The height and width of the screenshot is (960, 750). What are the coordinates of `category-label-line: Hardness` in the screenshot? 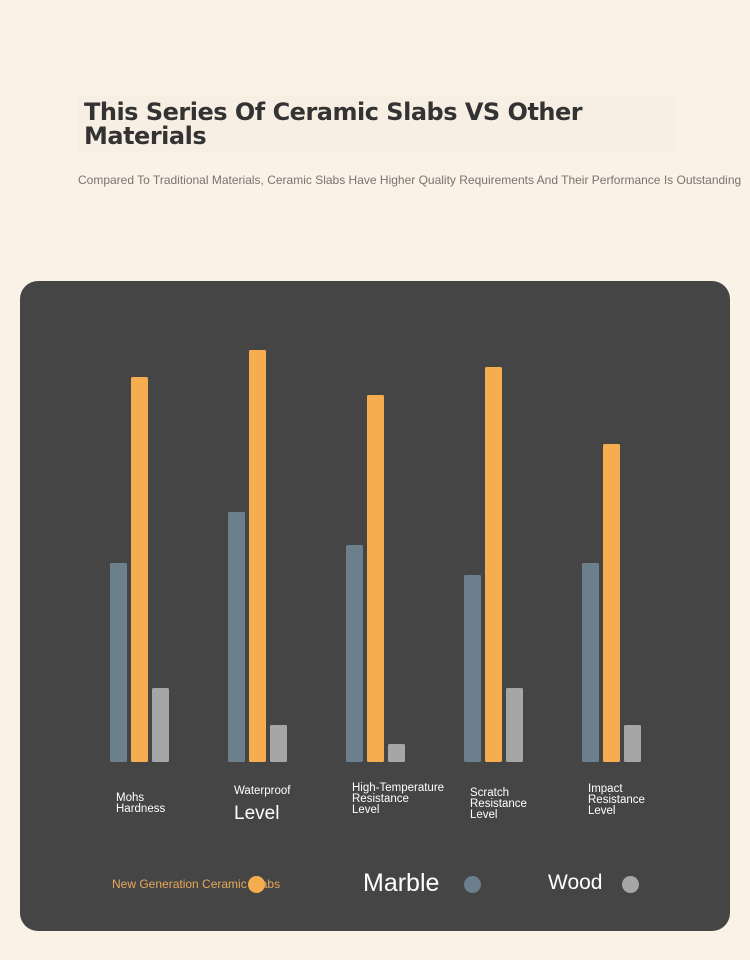 It's located at (141, 809).